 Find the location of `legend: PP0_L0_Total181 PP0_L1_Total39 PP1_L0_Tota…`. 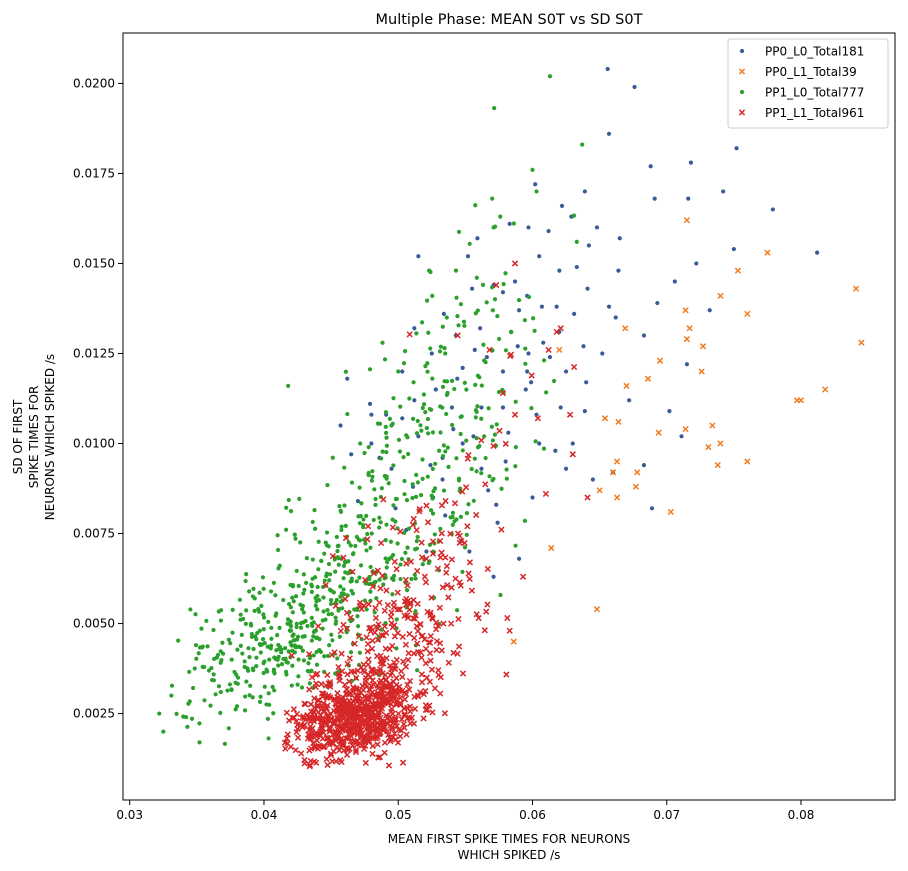

legend: PP0_L0_Total181 PP0_L1_Total39 PP1_L0_Tota… is located at coordinates (808, 83).